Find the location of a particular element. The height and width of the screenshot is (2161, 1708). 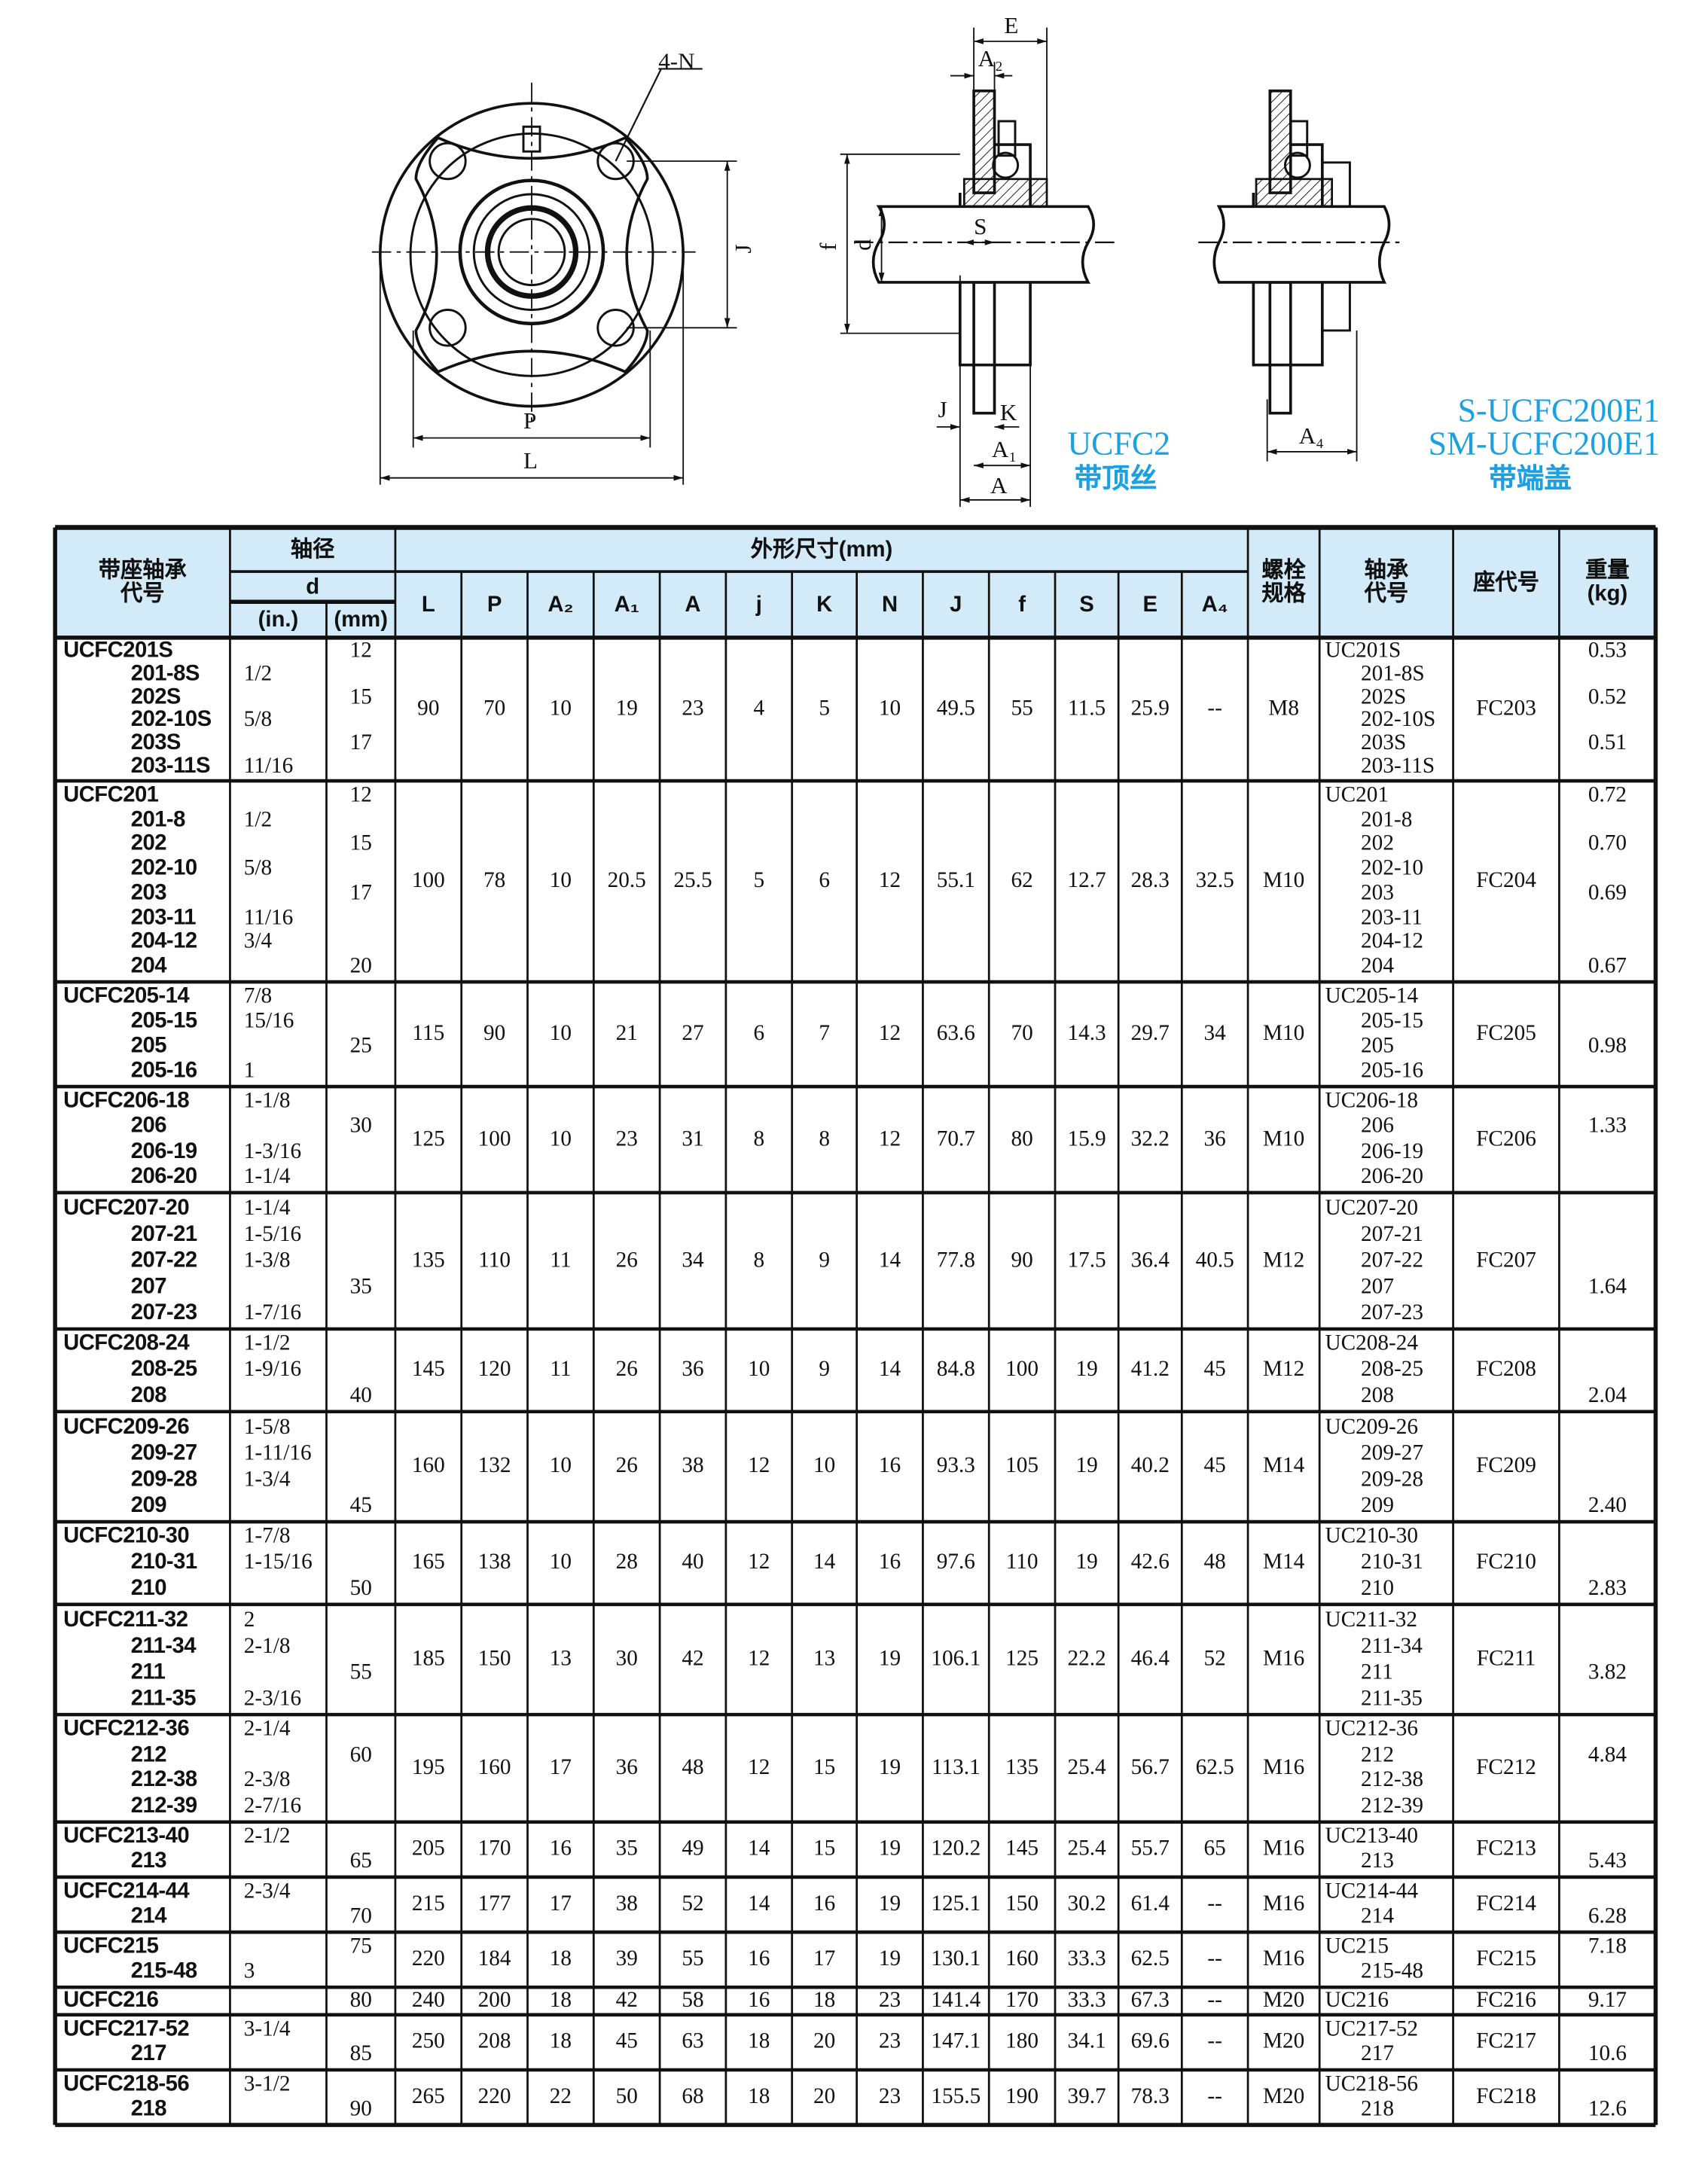

dim-J: 130.1 is located at coordinates (956, 1959).